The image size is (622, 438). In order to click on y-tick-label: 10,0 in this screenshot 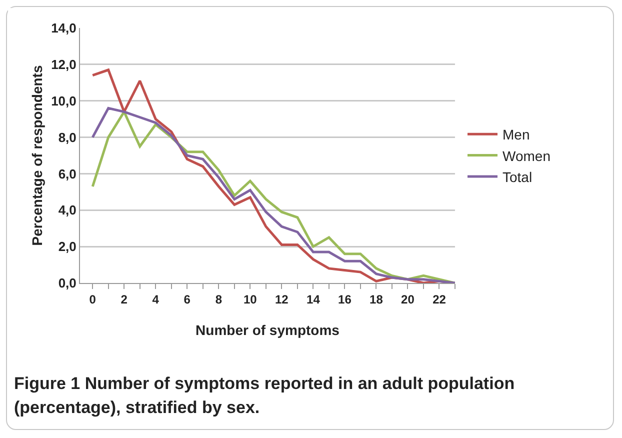, I will do `click(63, 100)`.